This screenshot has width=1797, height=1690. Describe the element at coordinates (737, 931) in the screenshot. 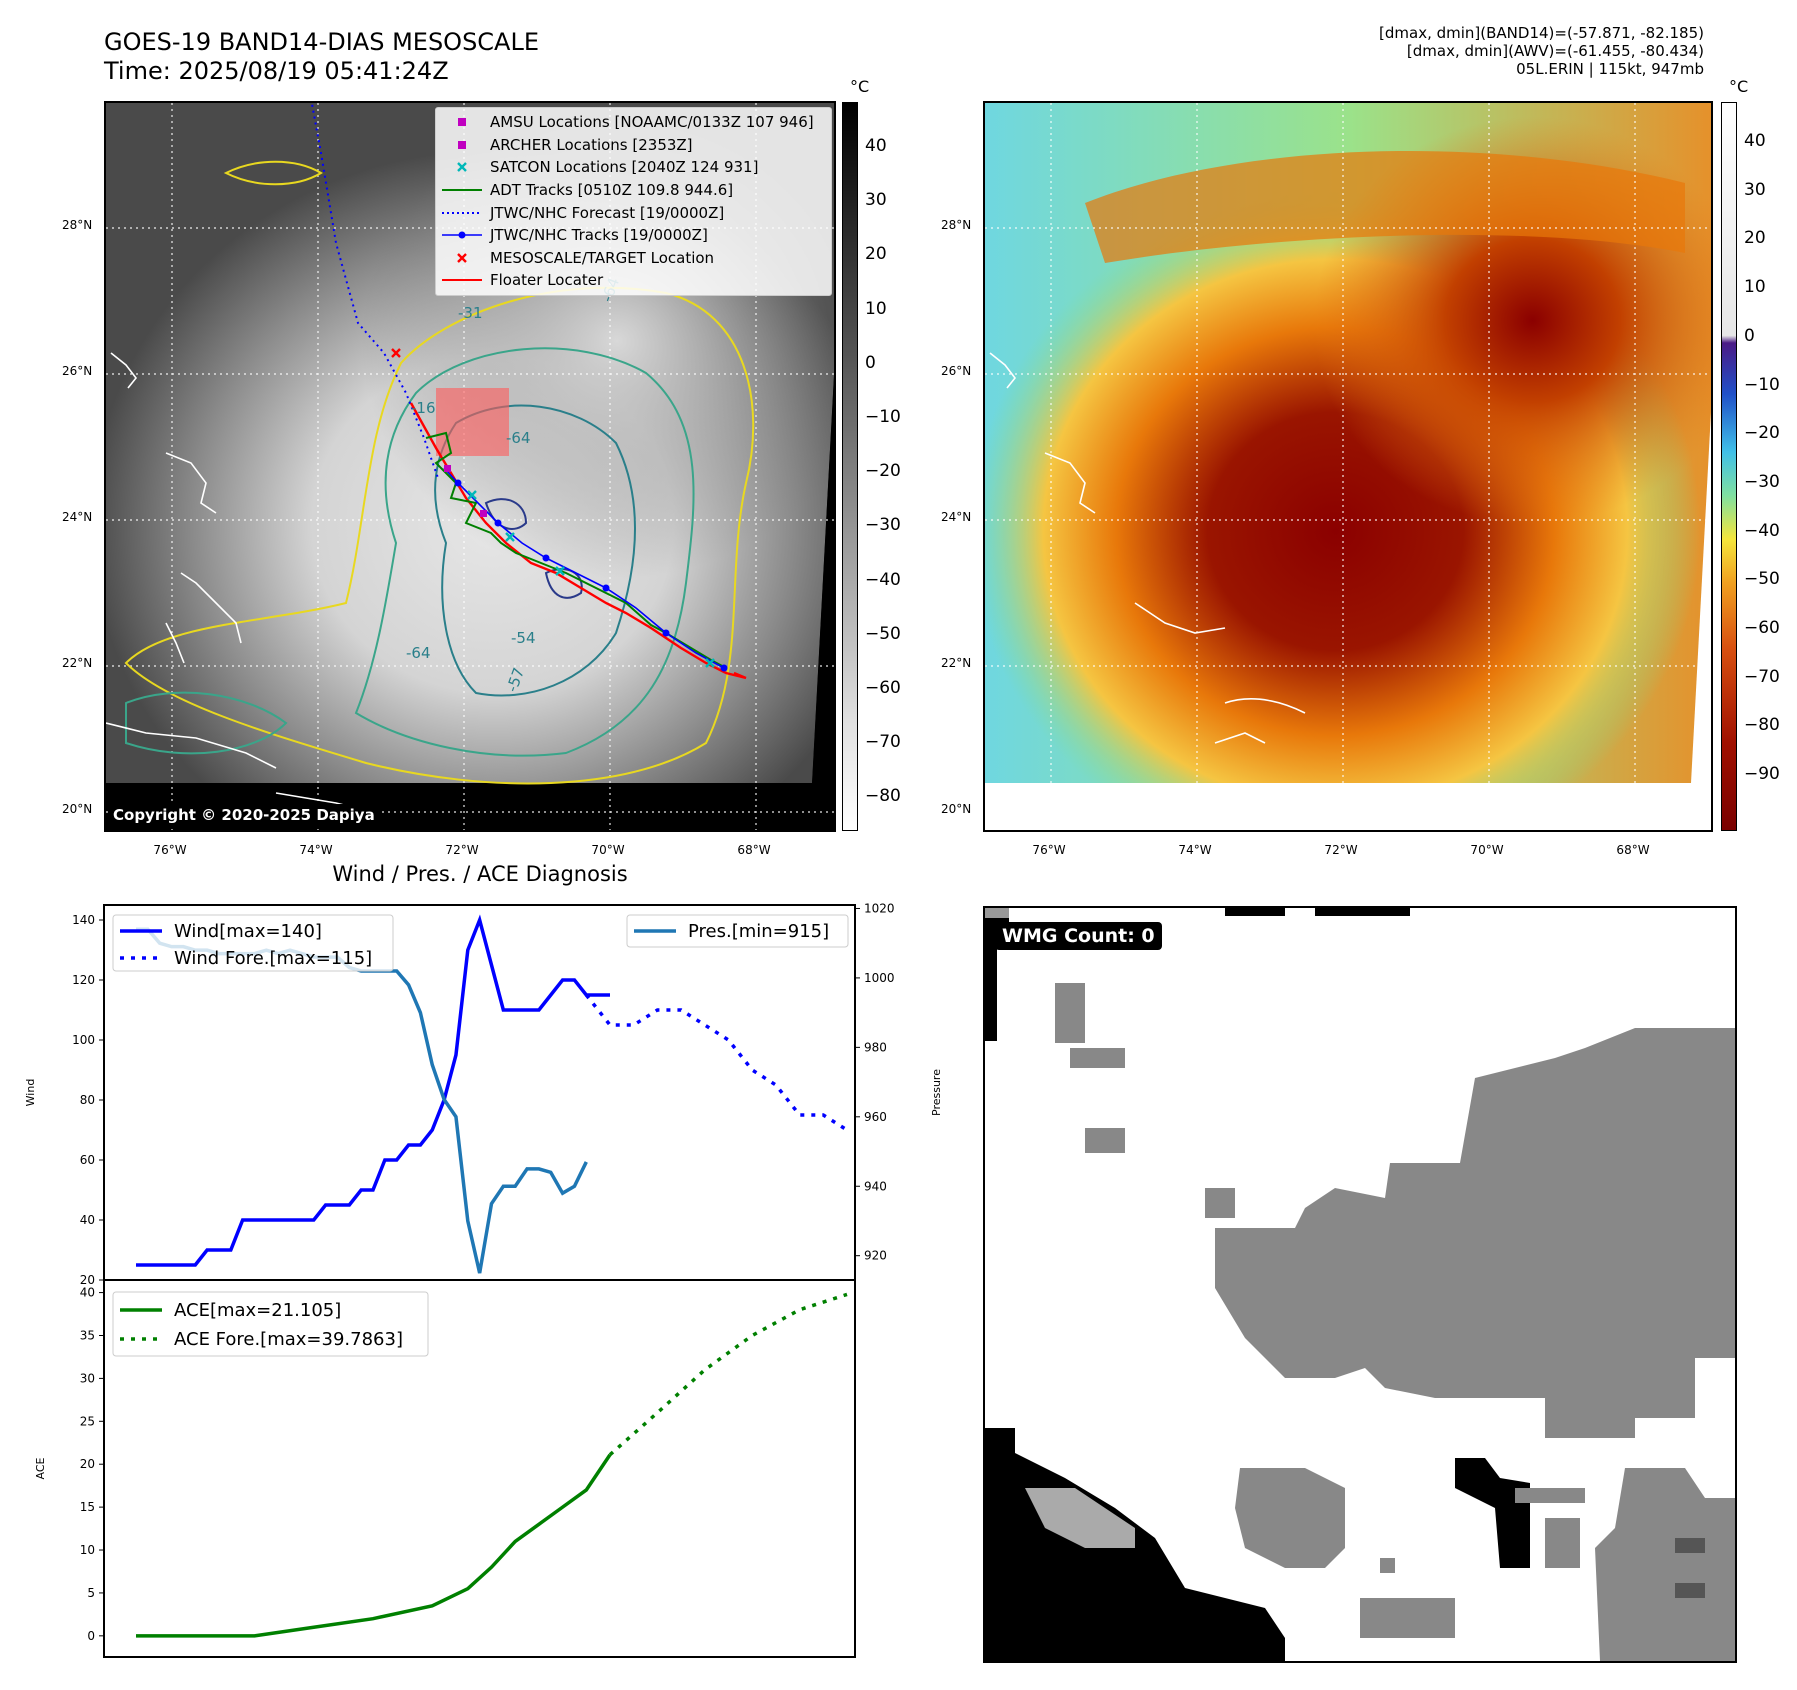

I see `pres-legend-box` at that location.